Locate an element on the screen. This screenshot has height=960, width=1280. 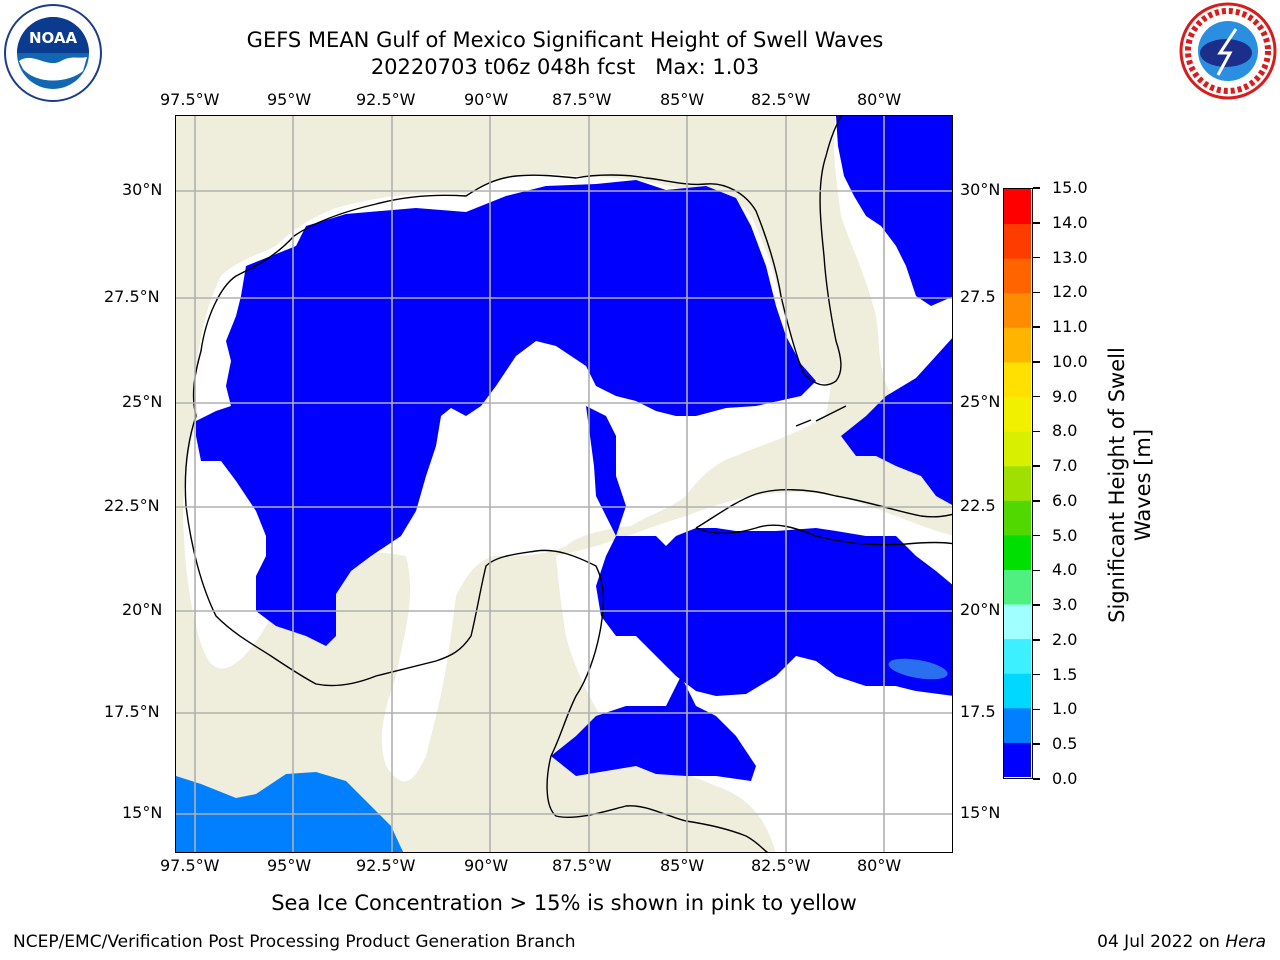
credit-date-text: 04 Jul 2022 on is located at coordinates (1158, 942).